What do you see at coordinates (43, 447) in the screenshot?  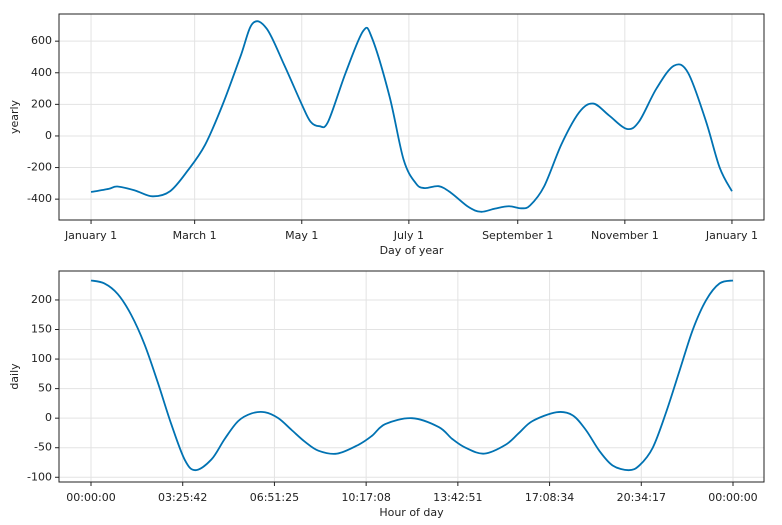 I see `y-tick-label: -50` at bounding box center [43, 447].